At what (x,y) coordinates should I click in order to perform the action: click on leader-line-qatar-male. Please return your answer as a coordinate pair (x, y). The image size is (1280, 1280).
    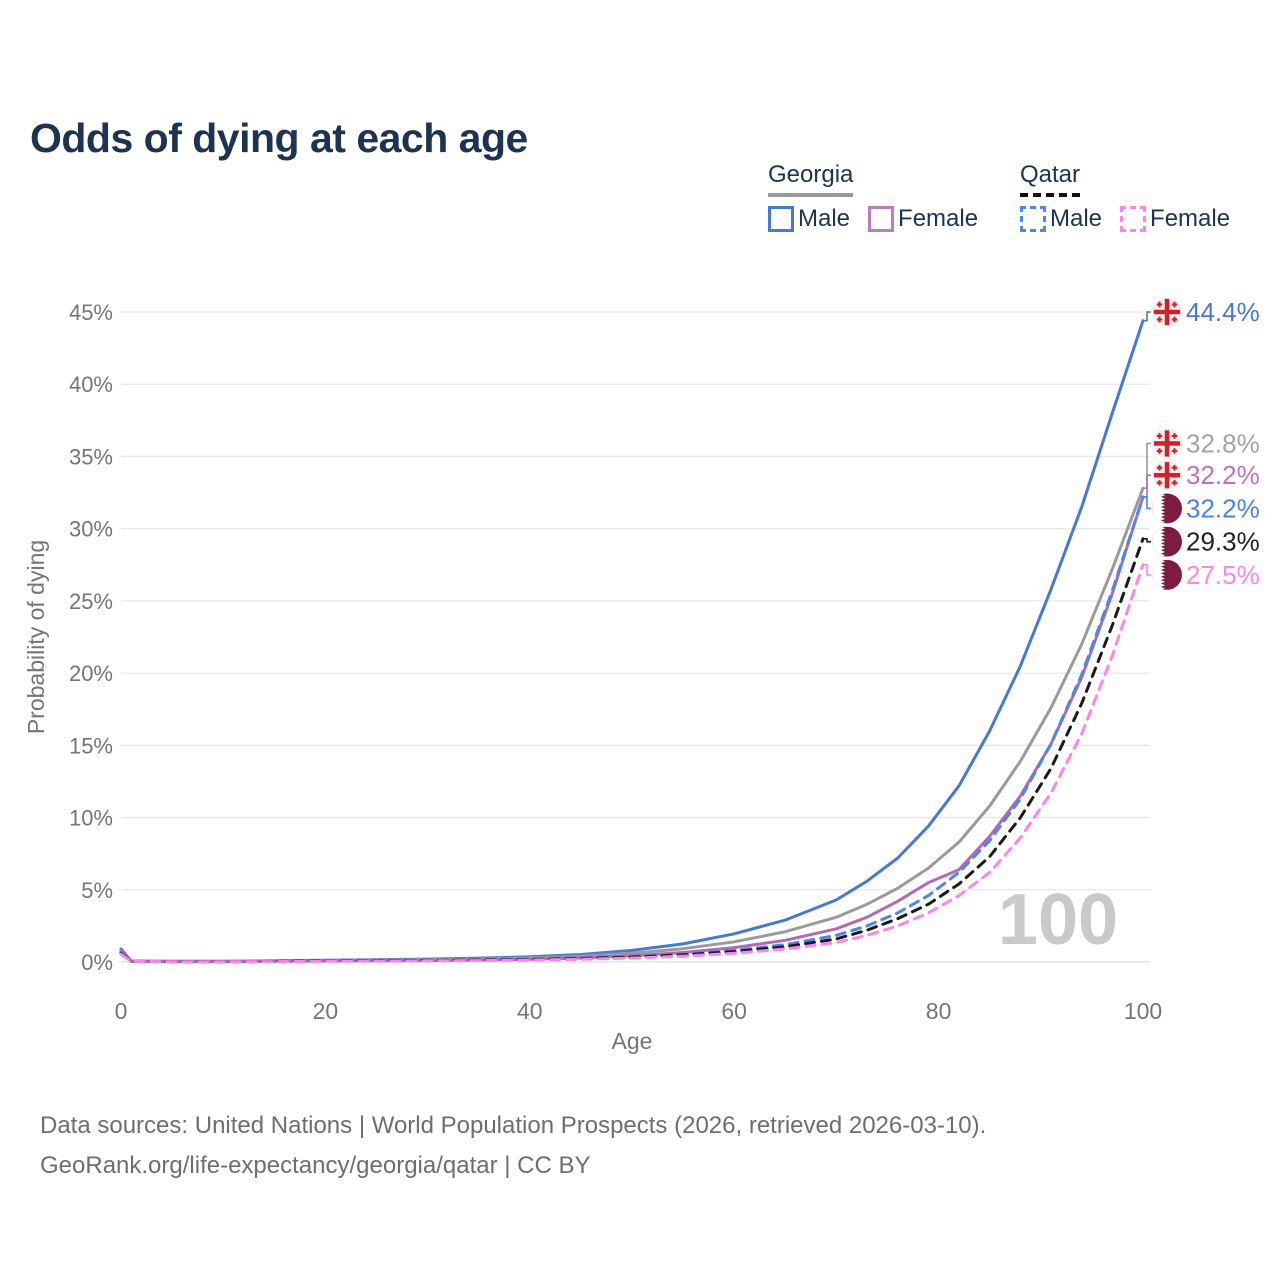
    Looking at the image, I should click on (1147, 503).